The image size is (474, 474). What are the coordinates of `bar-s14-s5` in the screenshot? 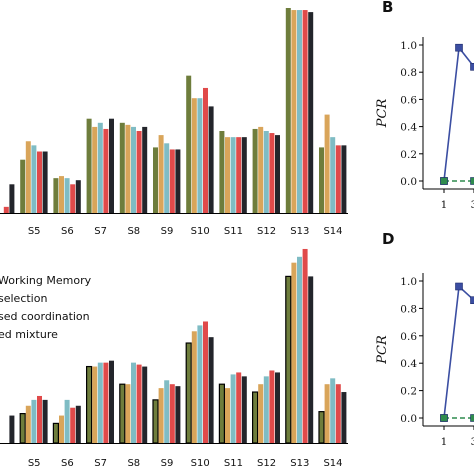 It's located at (344, 417).